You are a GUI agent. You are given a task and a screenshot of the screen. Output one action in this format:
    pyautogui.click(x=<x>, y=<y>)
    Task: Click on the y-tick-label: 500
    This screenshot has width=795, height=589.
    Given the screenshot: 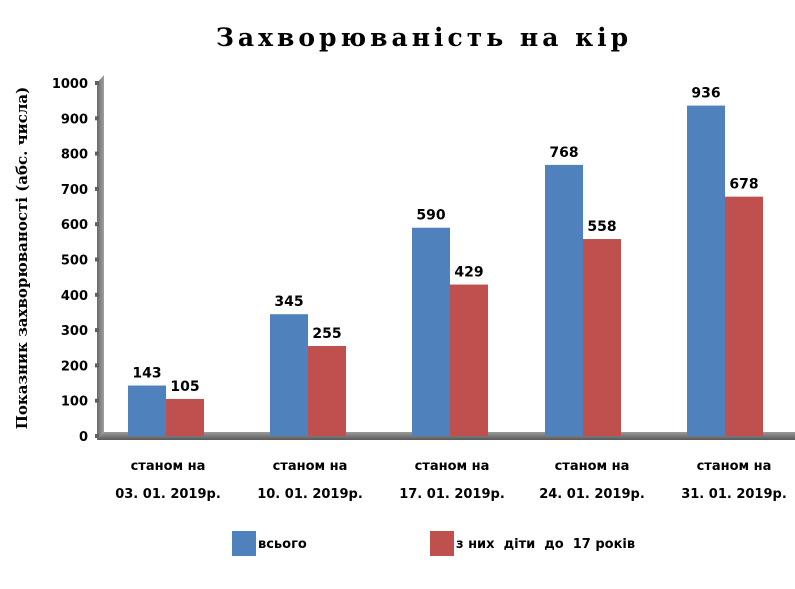 What is the action you would take?
    pyautogui.click(x=74, y=261)
    